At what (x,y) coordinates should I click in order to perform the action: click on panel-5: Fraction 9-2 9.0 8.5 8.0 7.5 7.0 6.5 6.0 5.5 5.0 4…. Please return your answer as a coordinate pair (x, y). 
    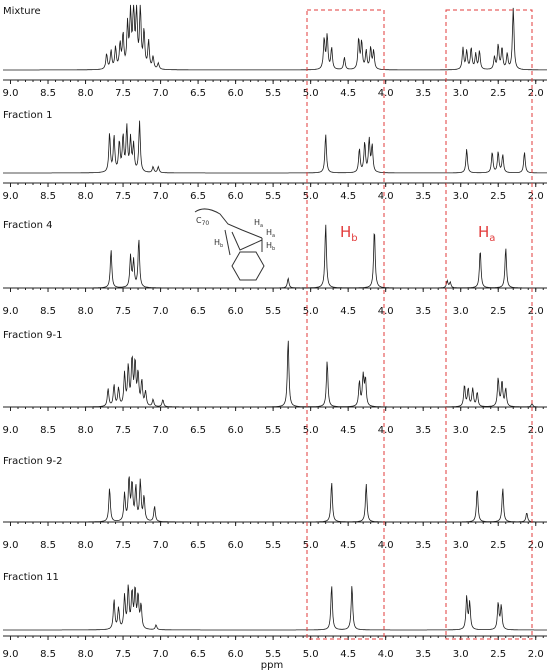
    Looking at the image, I should click on (275, 503).